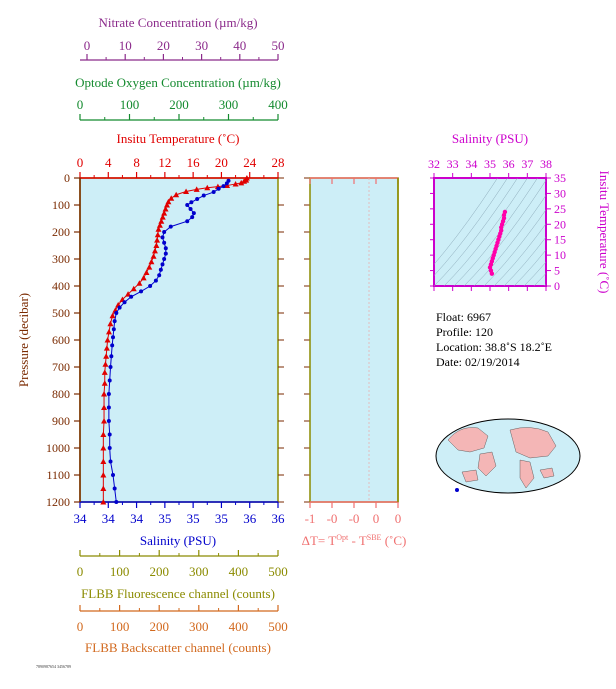 This screenshot has height=689, width=616. I want to click on temperature-tick-label: 12, so click(164, 162).